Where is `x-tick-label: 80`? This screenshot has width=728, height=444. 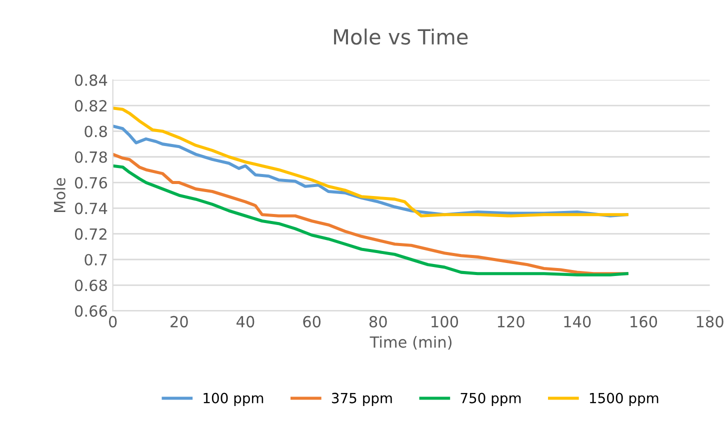 x-tick-label: 80 is located at coordinates (378, 322).